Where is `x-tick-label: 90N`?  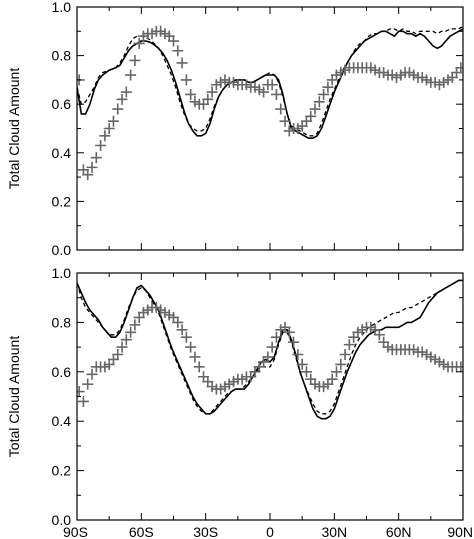 x-tick-label: 90N is located at coordinates (460, 531).